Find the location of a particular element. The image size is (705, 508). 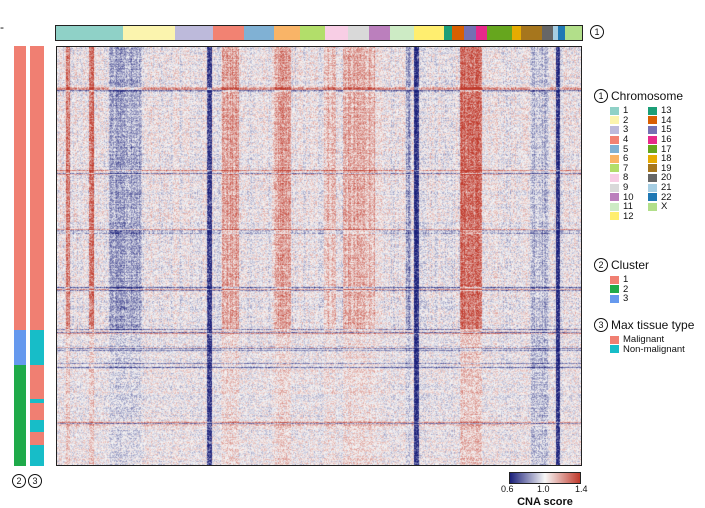

chromosome-legend-label: 14 is located at coordinates (666, 120).